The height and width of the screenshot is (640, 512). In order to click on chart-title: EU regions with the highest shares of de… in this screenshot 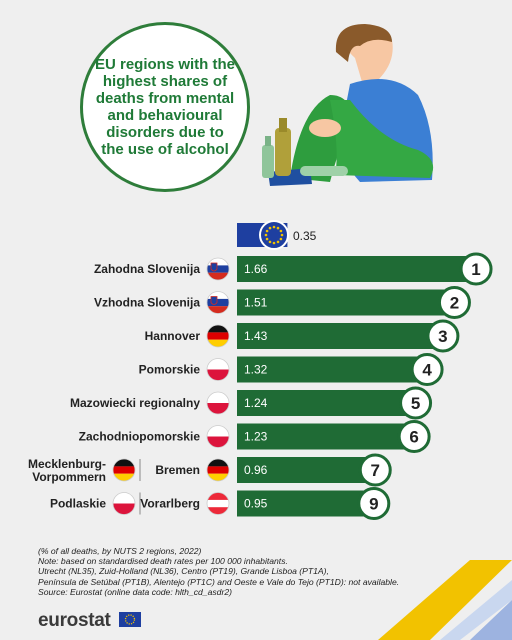, I will do `click(165, 107)`.